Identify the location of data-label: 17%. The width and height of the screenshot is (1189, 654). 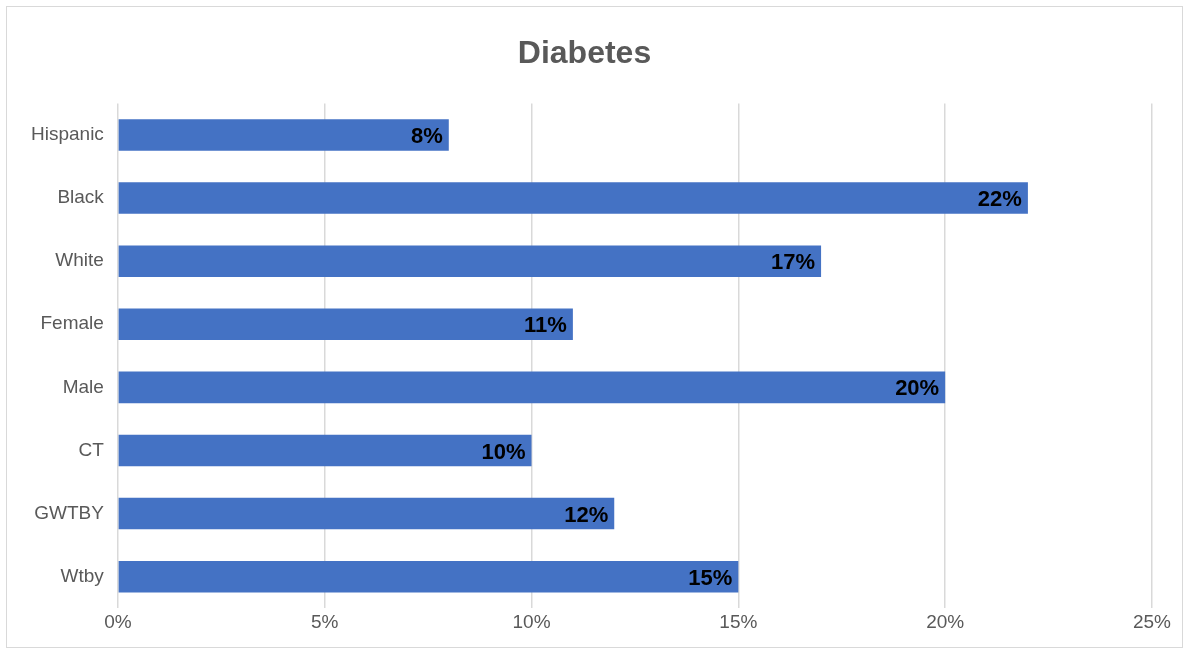
(793, 262).